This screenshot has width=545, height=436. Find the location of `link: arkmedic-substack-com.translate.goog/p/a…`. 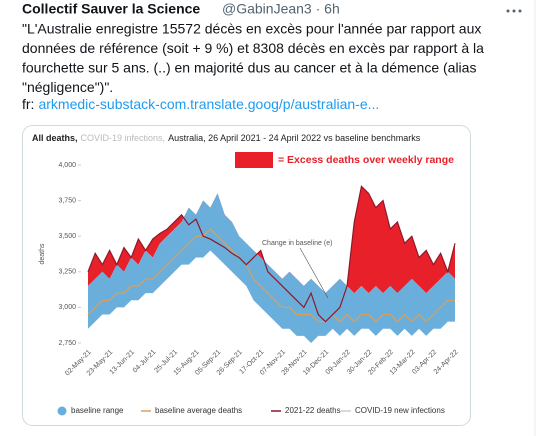

link: arkmedic-substack-com.translate.goog/p/a… is located at coordinates (208, 104).